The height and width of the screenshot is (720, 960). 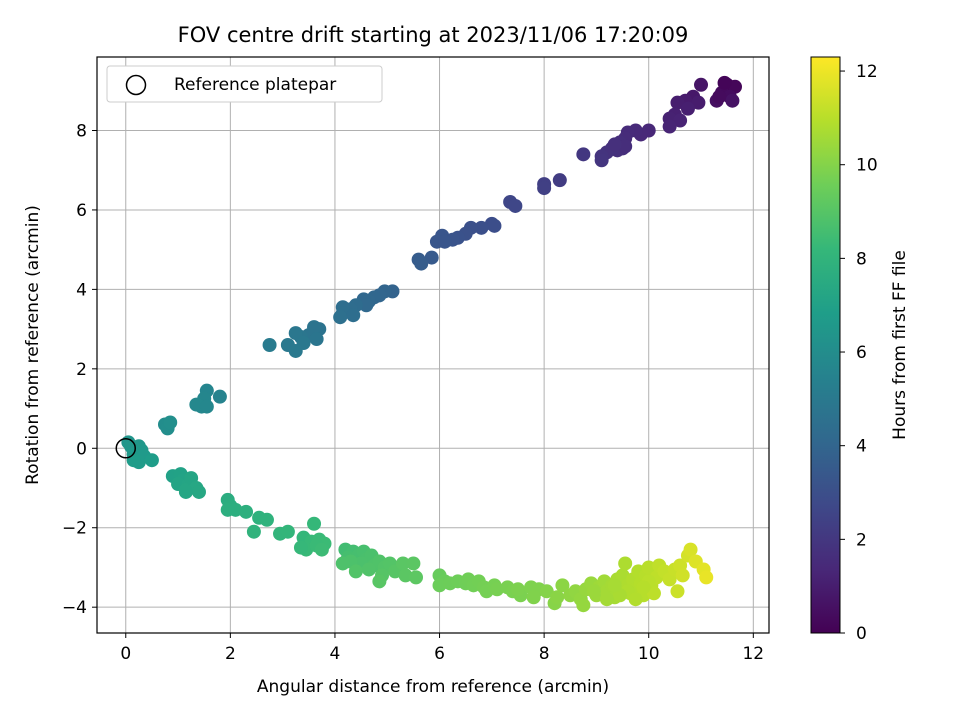 I want to click on y-tick-label: 8, so click(x=81, y=131).